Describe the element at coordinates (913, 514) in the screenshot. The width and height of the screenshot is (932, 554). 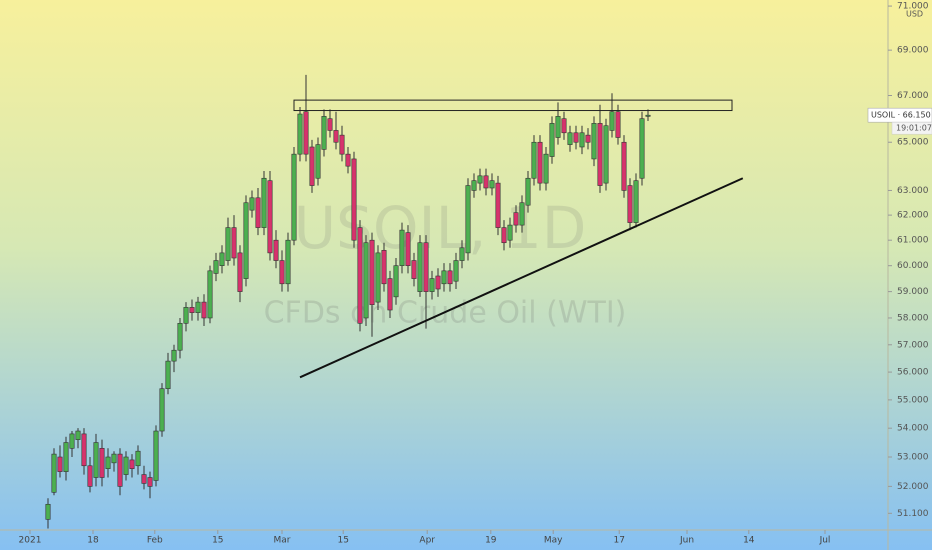
I see `y-tick-label: 51.100` at that location.